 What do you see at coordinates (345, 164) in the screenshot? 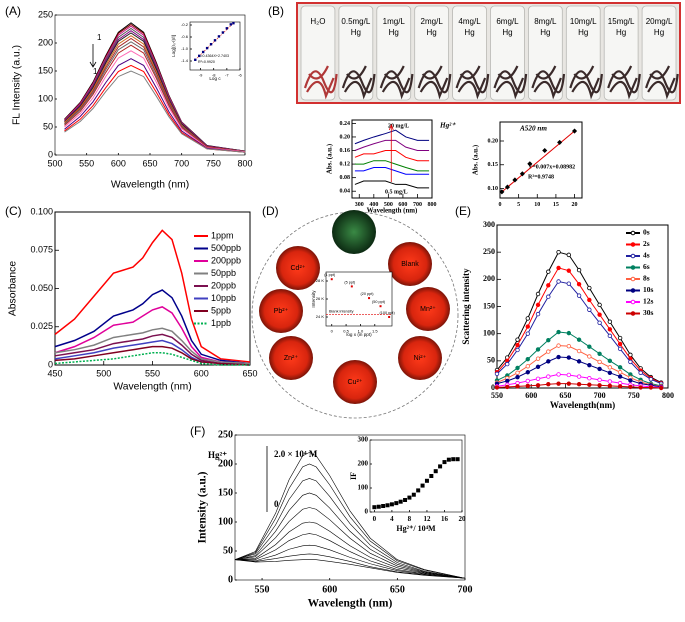
I see `y-tick-label: 0.12` at bounding box center [345, 164].